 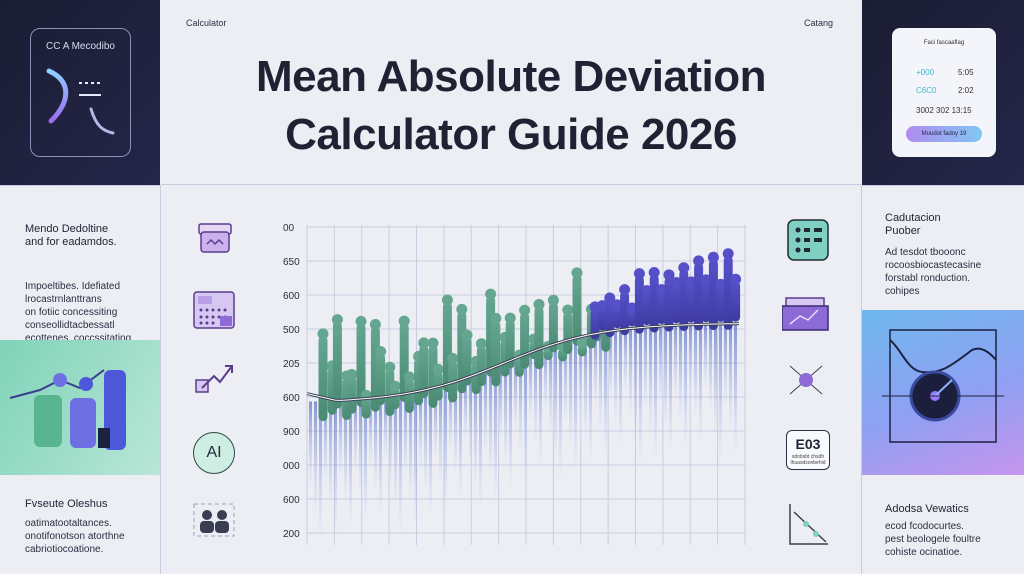 I want to click on y-tick-label: 000, so click(x=291, y=466).